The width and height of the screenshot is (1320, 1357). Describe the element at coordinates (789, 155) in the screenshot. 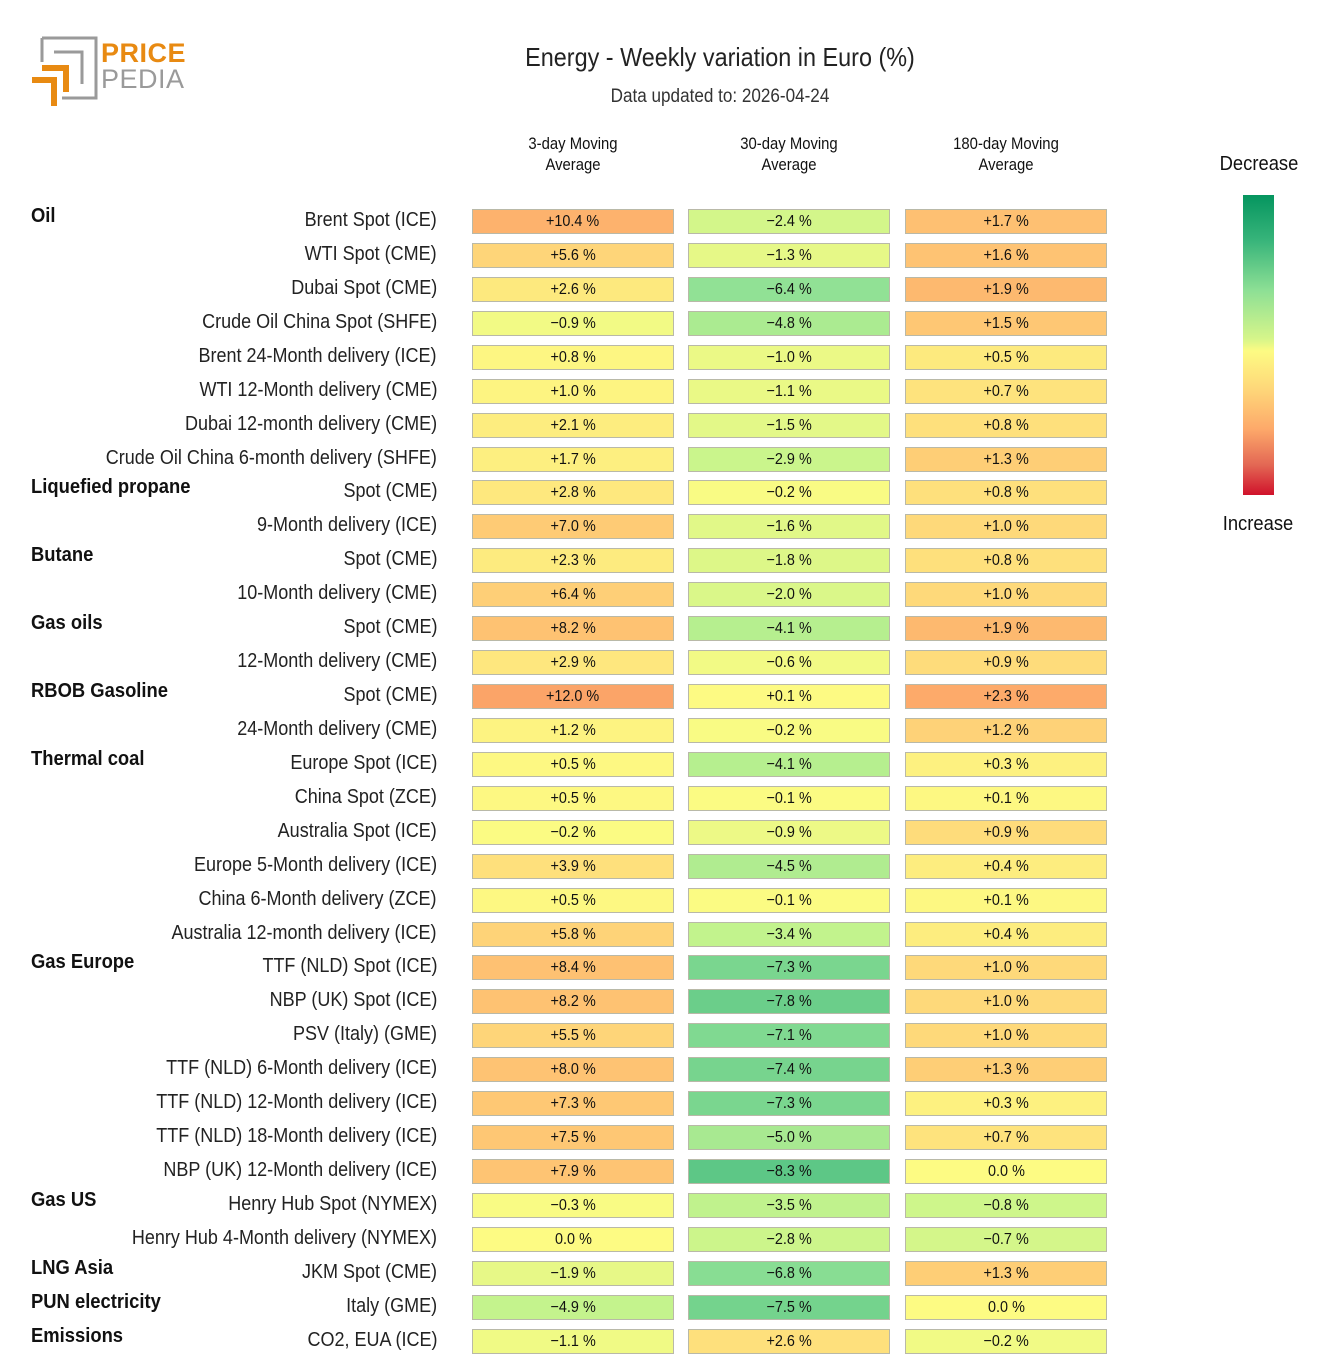

I see `column-header-30day: 30-day Moving Average` at that location.